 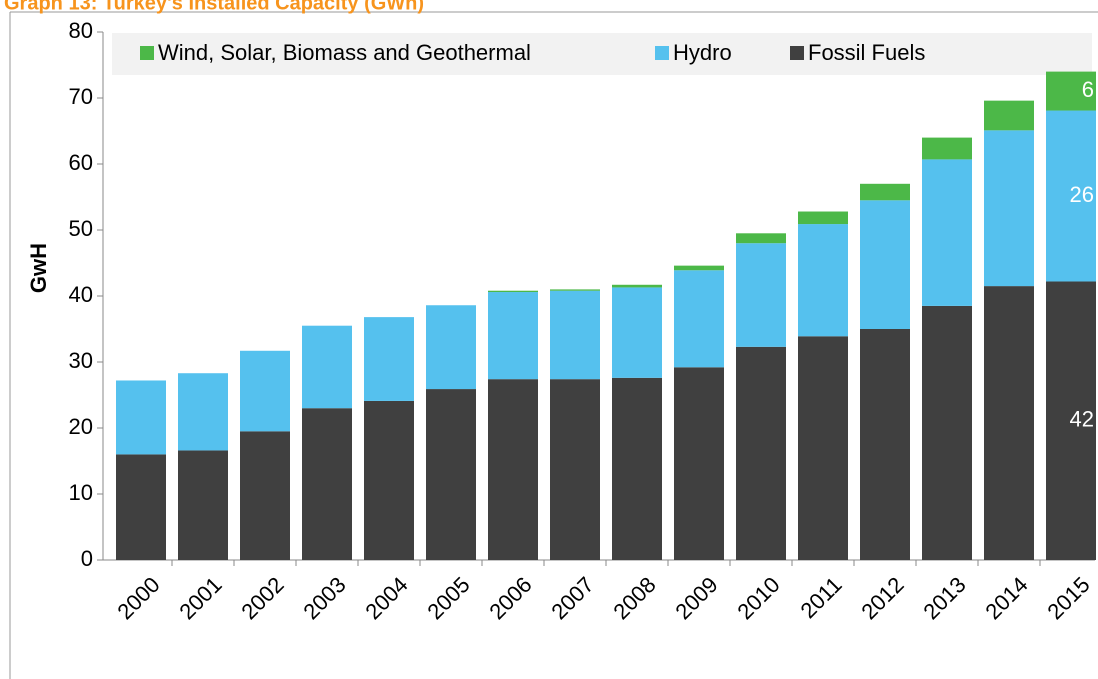 What do you see at coordinates (758, 598) in the screenshot?
I see `x-tick-label: 2010` at bounding box center [758, 598].